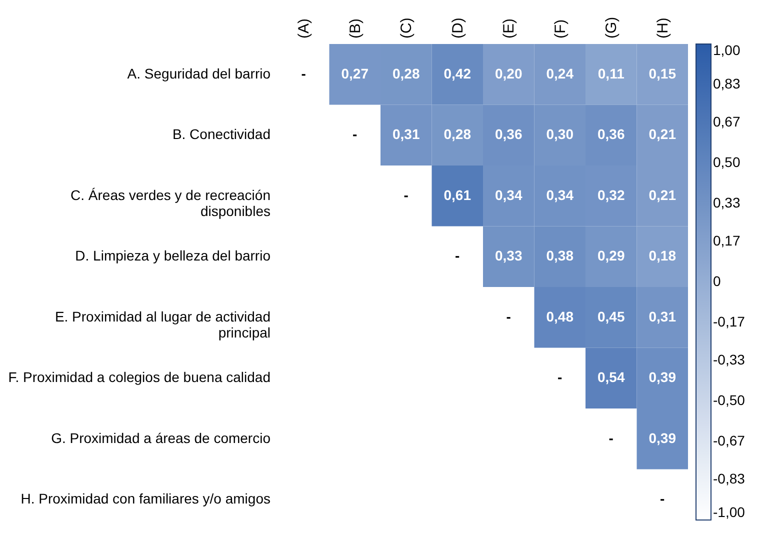 This screenshot has width=769, height=541. Describe the element at coordinates (726, 122) in the screenshot. I see `color-bar-label: 0,67` at that location.